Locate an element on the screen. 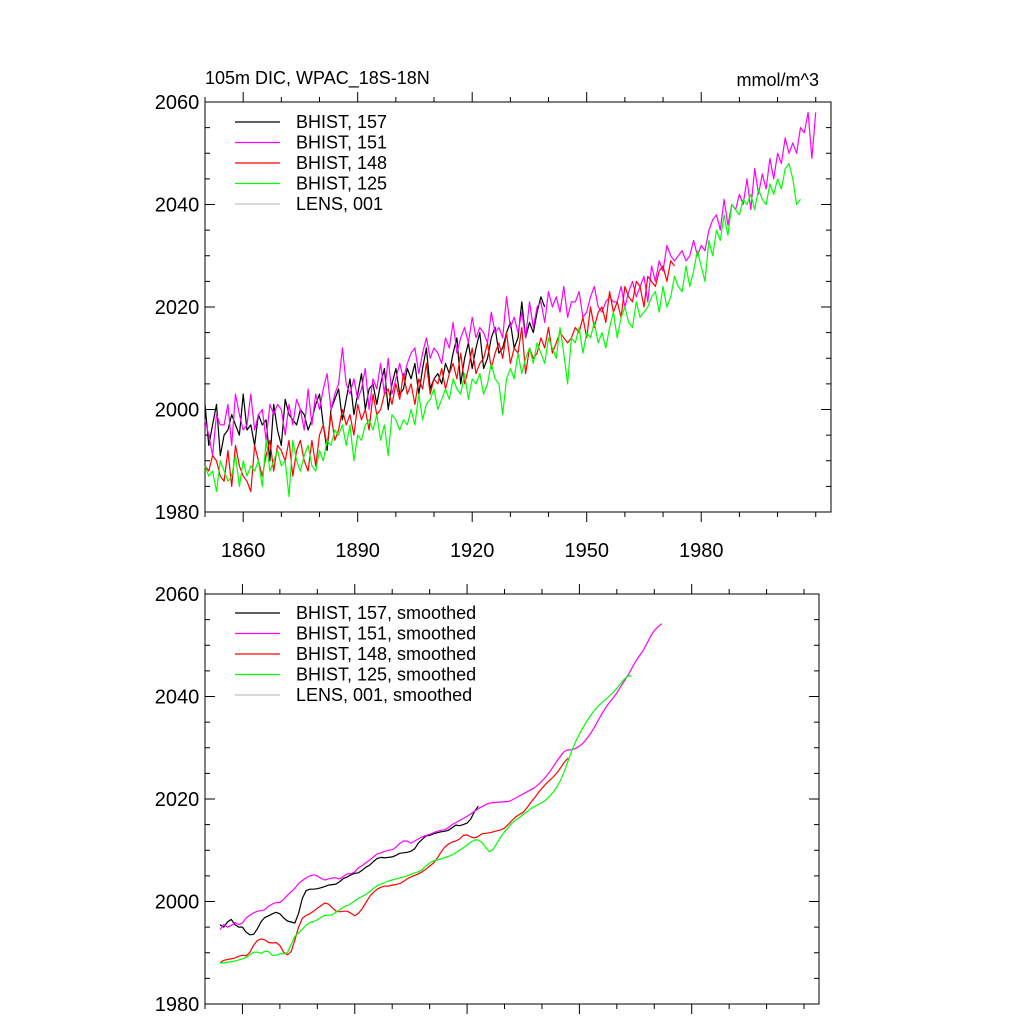 The width and height of the screenshot is (1024, 1024). bottom-panel-series-bhist-151-smoothed is located at coordinates (441, 777).